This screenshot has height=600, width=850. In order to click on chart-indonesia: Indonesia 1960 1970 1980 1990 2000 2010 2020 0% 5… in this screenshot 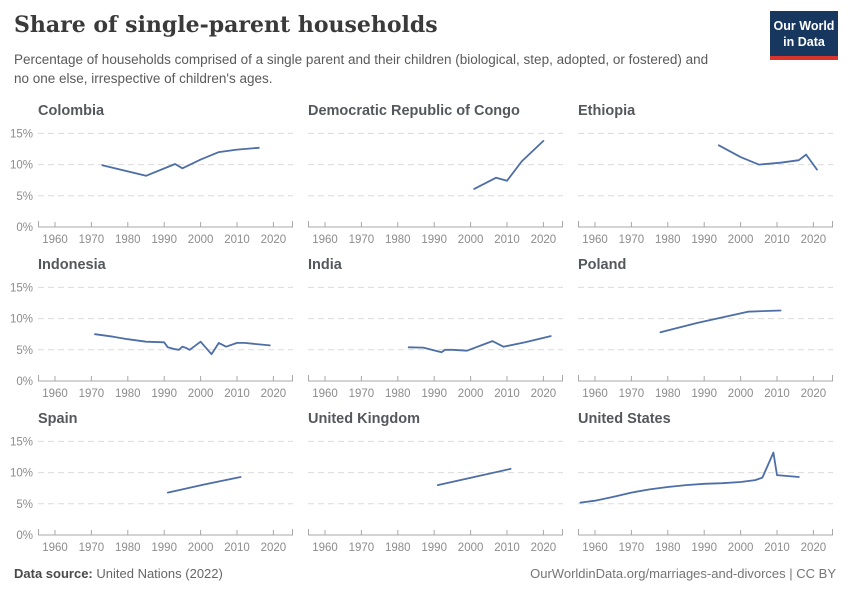, I will do `click(151, 331)`.